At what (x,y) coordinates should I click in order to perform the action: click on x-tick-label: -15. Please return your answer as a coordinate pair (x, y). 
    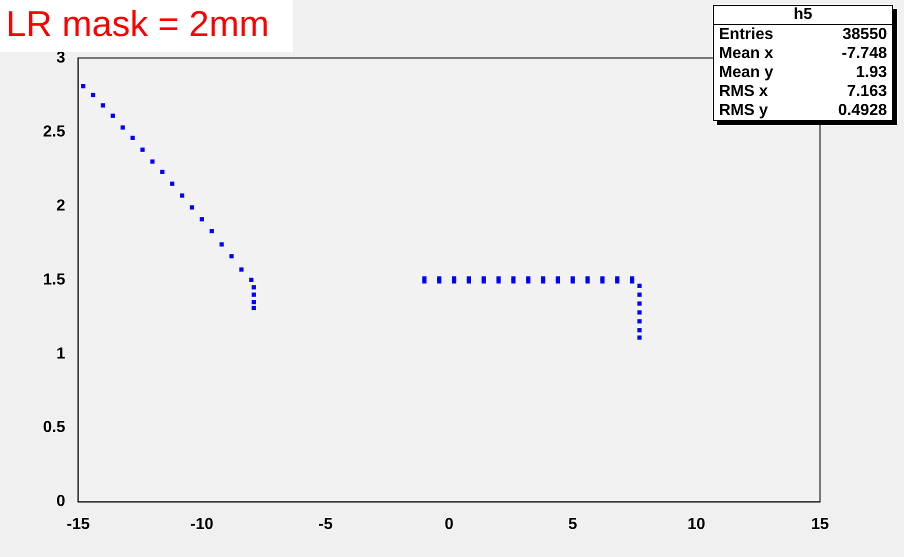
    Looking at the image, I should click on (78, 524).